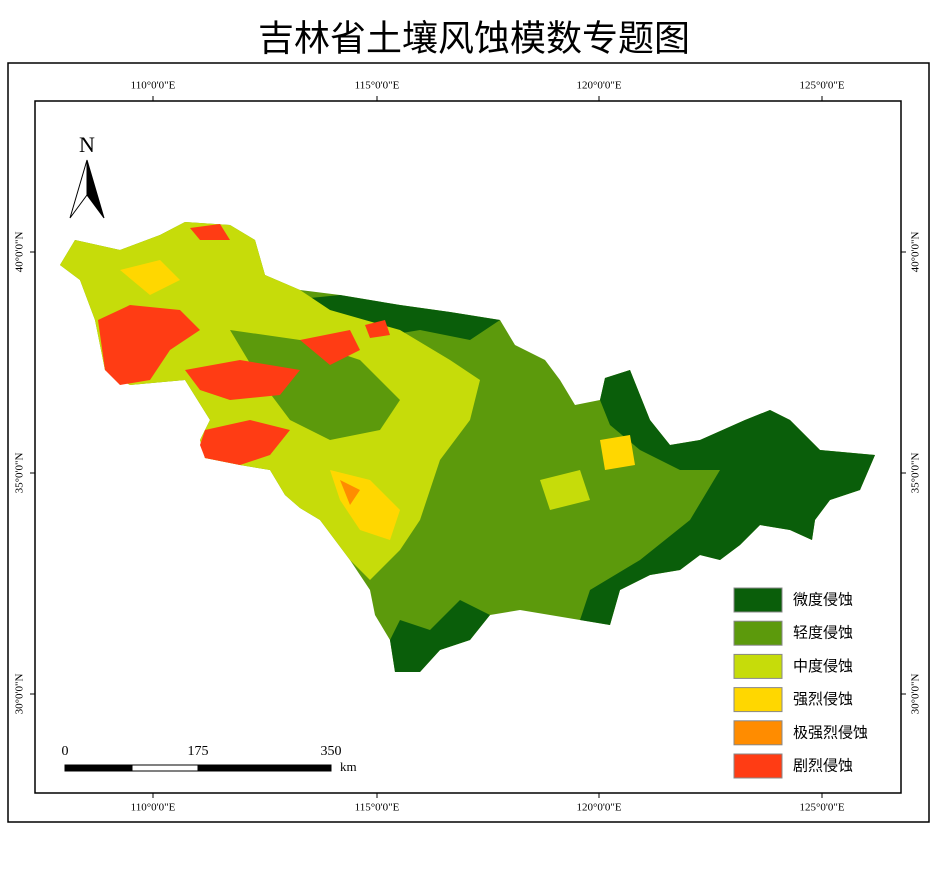 This screenshot has width=949, height=873. What do you see at coordinates (331, 751) in the screenshot?
I see `scale-label: 350` at bounding box center [331, 751].